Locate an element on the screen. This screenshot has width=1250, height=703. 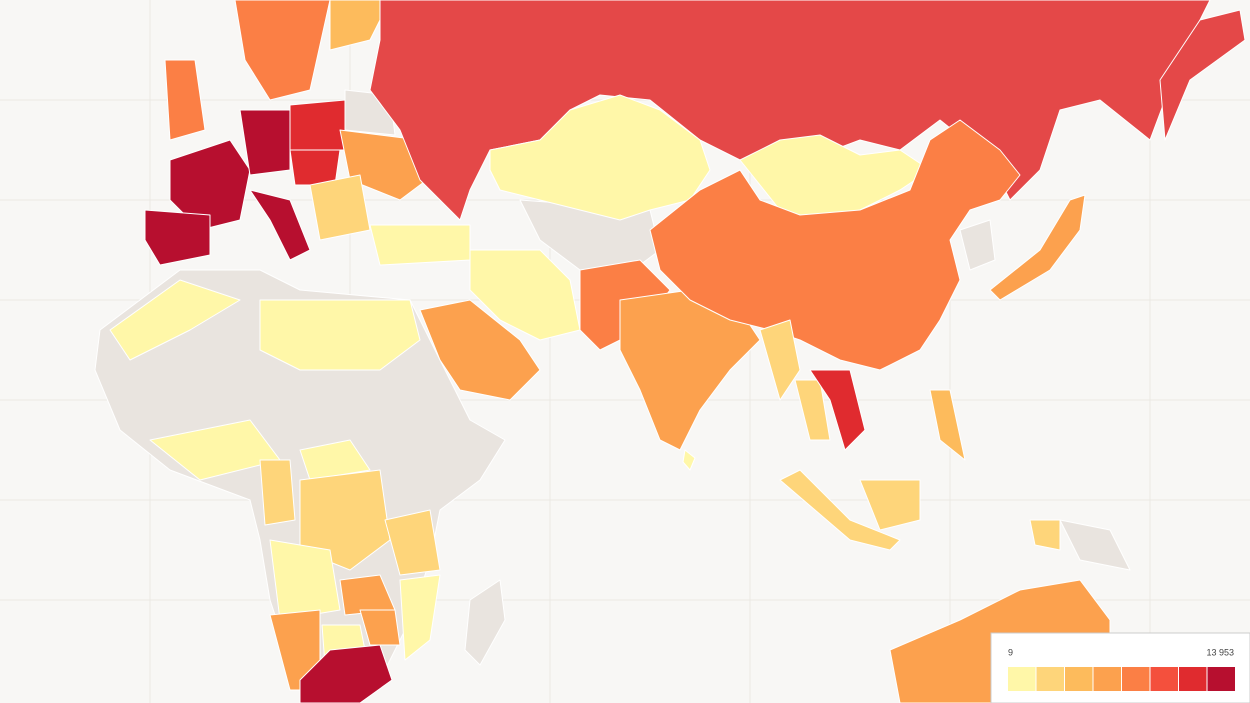
legend: 9 13 953 is located at coordinates (1120, 667).